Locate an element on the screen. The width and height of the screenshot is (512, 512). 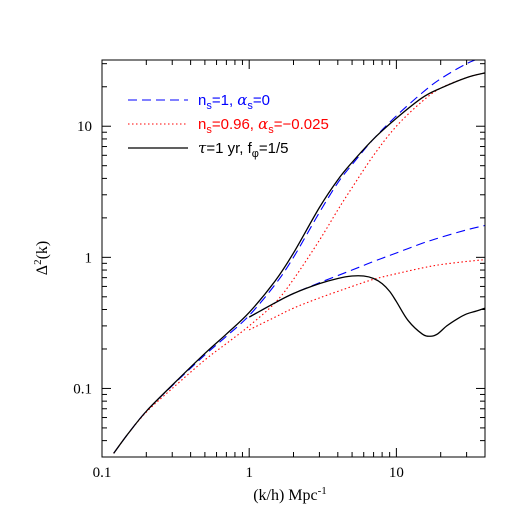
x-tick-label: 10 is located at coordinates (396, 473).